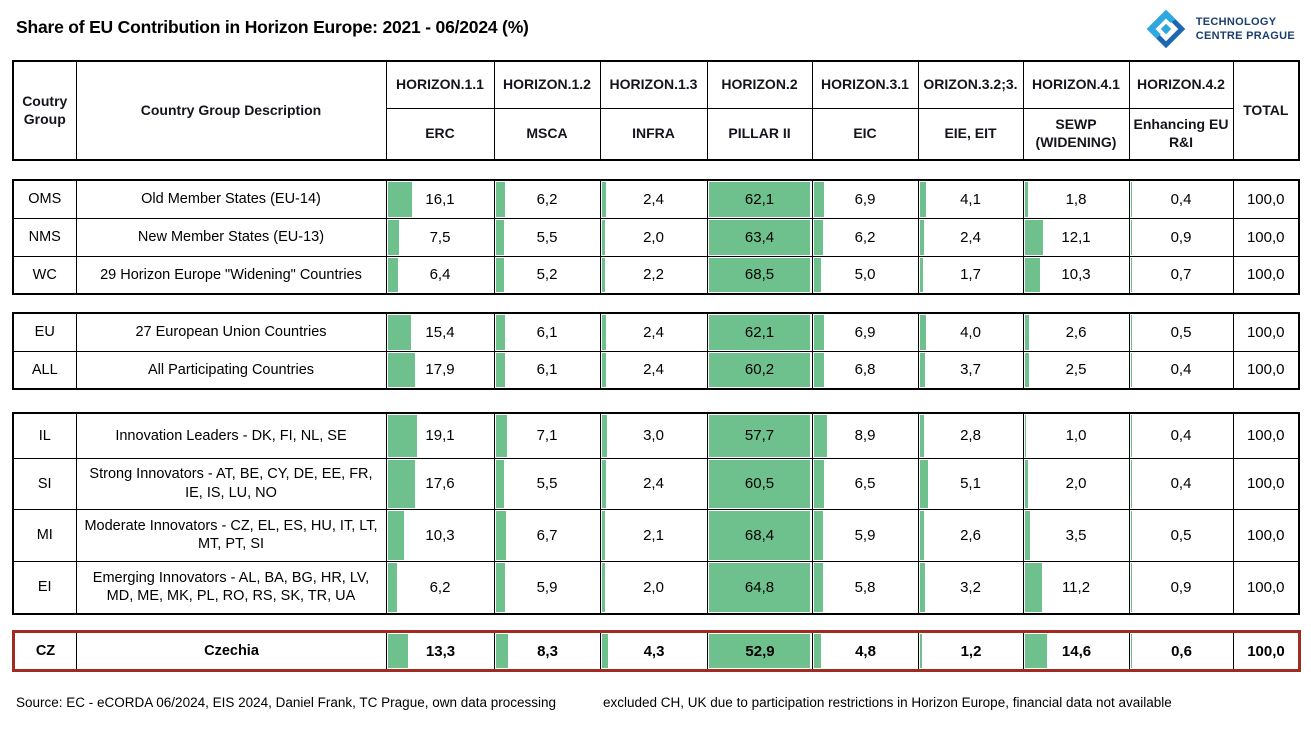 This screenshot has width=1311, height=730. What do you see at coordinates (547, 275) in the screenshot?
I see `value-cell-MSCA: 5,2` at bounding box center [547, 275].